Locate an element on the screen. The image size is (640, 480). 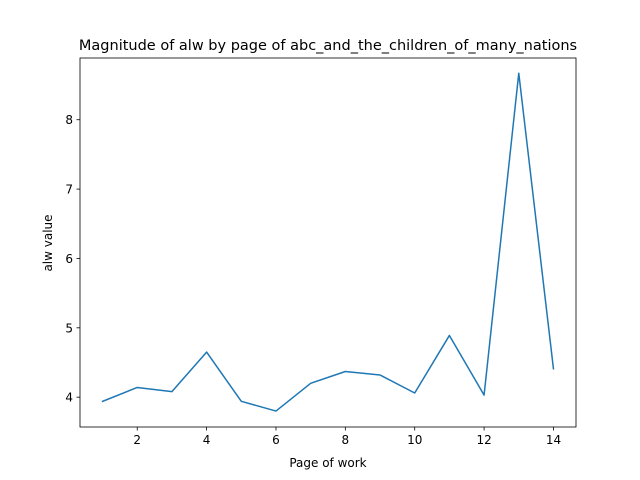
x-axis-label: Page of work is located at coordinates (327, 463).